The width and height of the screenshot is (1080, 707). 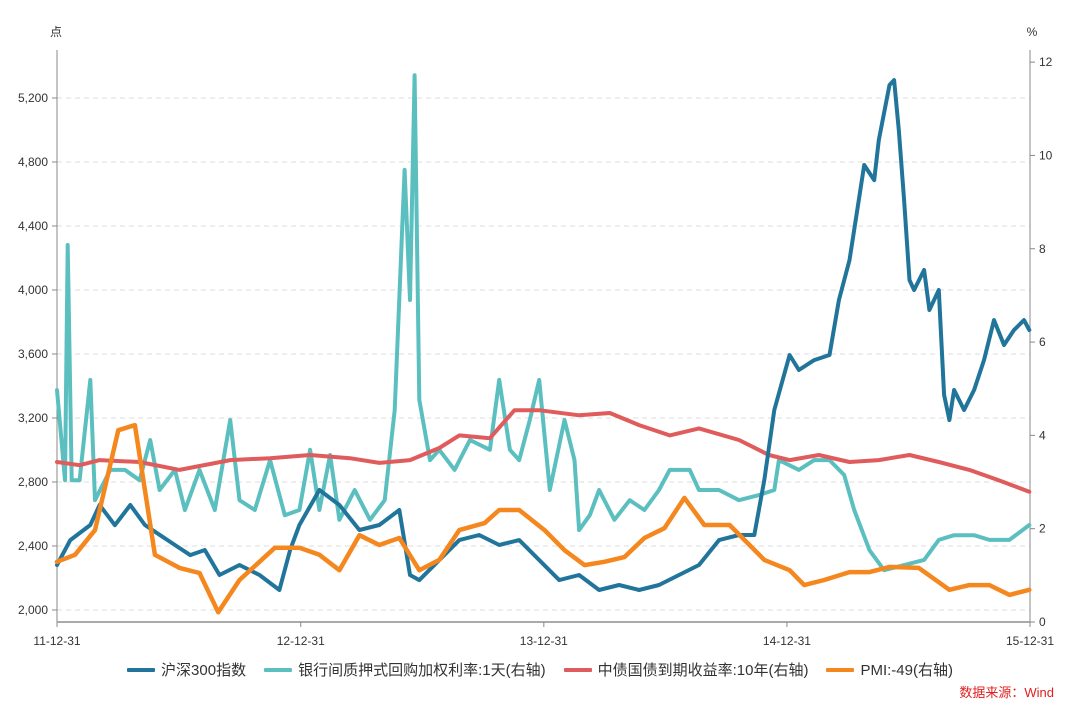 I want to click on left-tick-label: 4,000, so click(x=33, y=290).